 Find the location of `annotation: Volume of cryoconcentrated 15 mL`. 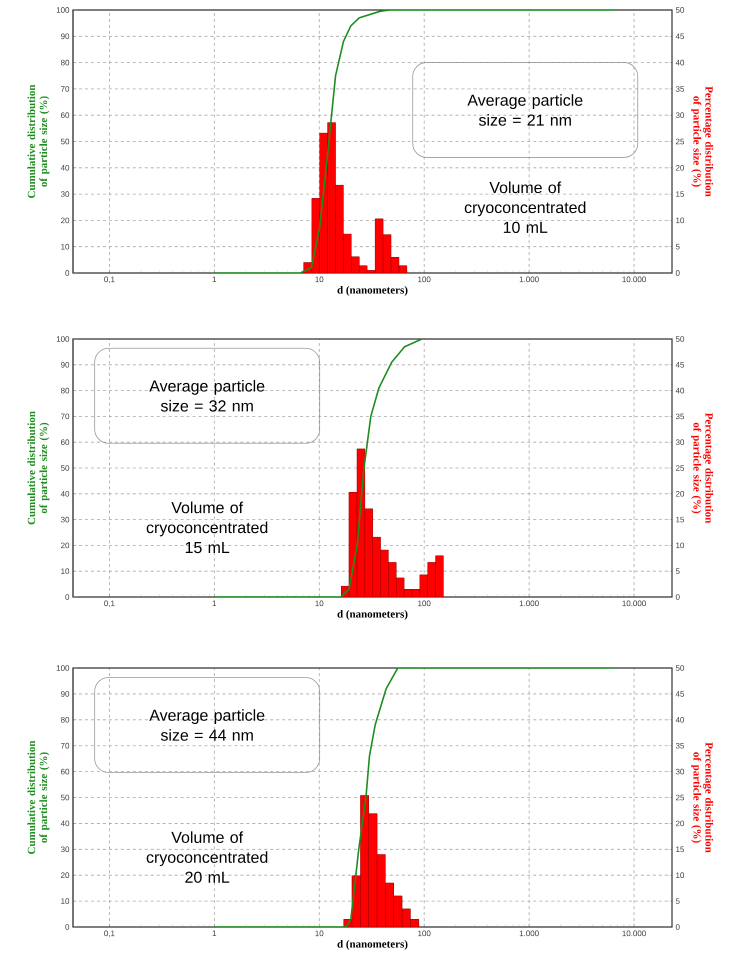

annotation: Volume of cryoconcentrated 15 mL is located at coordinates (207, 528).